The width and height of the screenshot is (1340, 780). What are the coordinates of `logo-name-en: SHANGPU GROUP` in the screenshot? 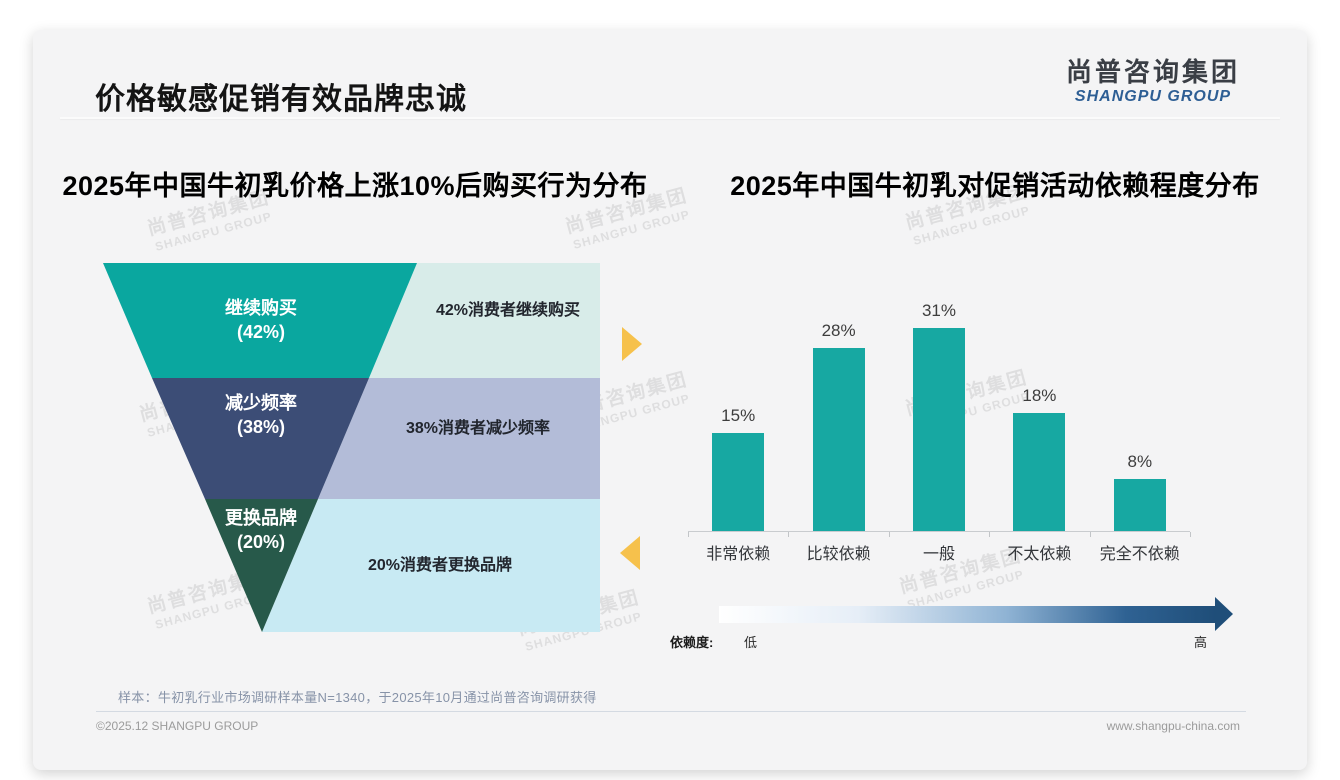 It's located at (1153, 96).